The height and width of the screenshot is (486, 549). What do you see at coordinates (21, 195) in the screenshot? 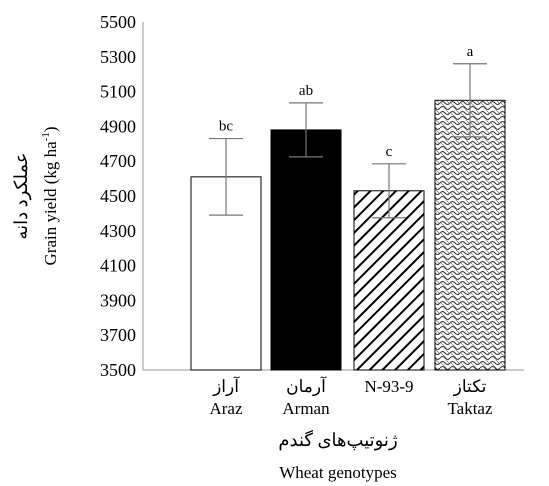
I see `y-axis-title-fa: عملکرد دانه` at bounding box center [21, 195].